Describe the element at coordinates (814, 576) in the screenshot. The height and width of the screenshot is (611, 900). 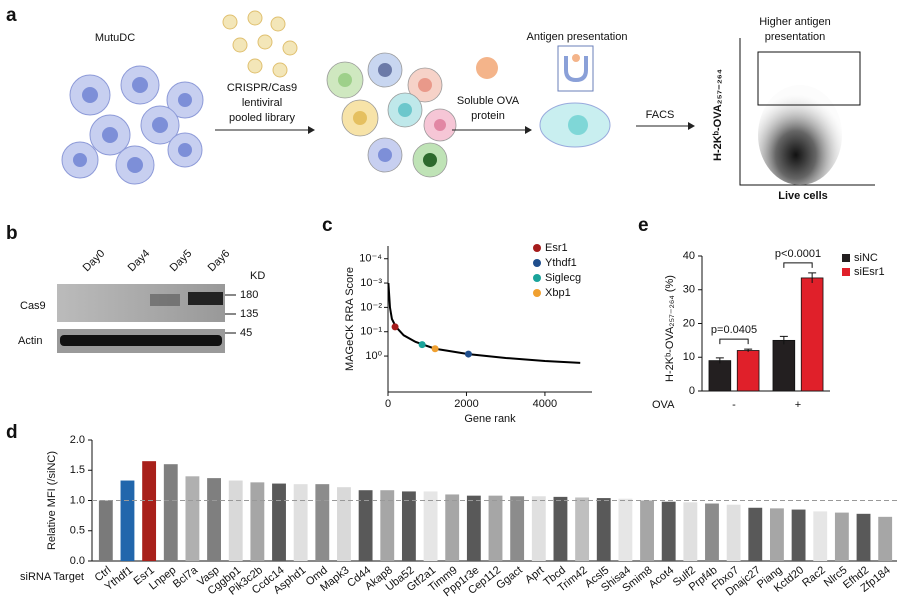
I see `x-tick-label: Rac2` at that location.